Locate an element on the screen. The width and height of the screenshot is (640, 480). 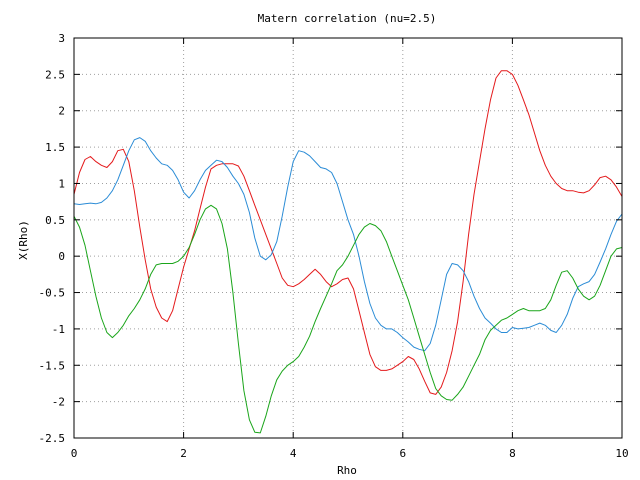
y-tick-label: -2.5 is located at coordinates (52, 438).